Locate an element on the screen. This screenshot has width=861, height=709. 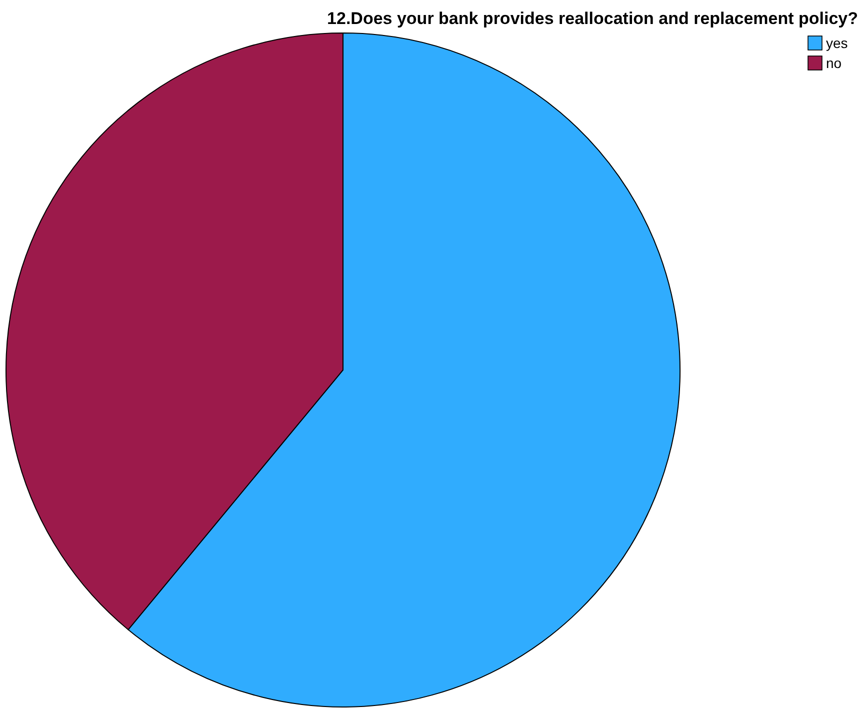
legend-label: yes is located at coordinates (837, 43).